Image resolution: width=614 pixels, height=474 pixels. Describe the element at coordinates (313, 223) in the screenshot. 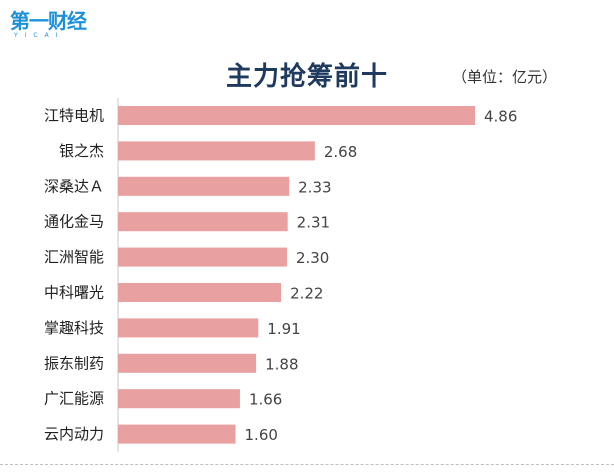

I see `value-label: 2.31` at that location.